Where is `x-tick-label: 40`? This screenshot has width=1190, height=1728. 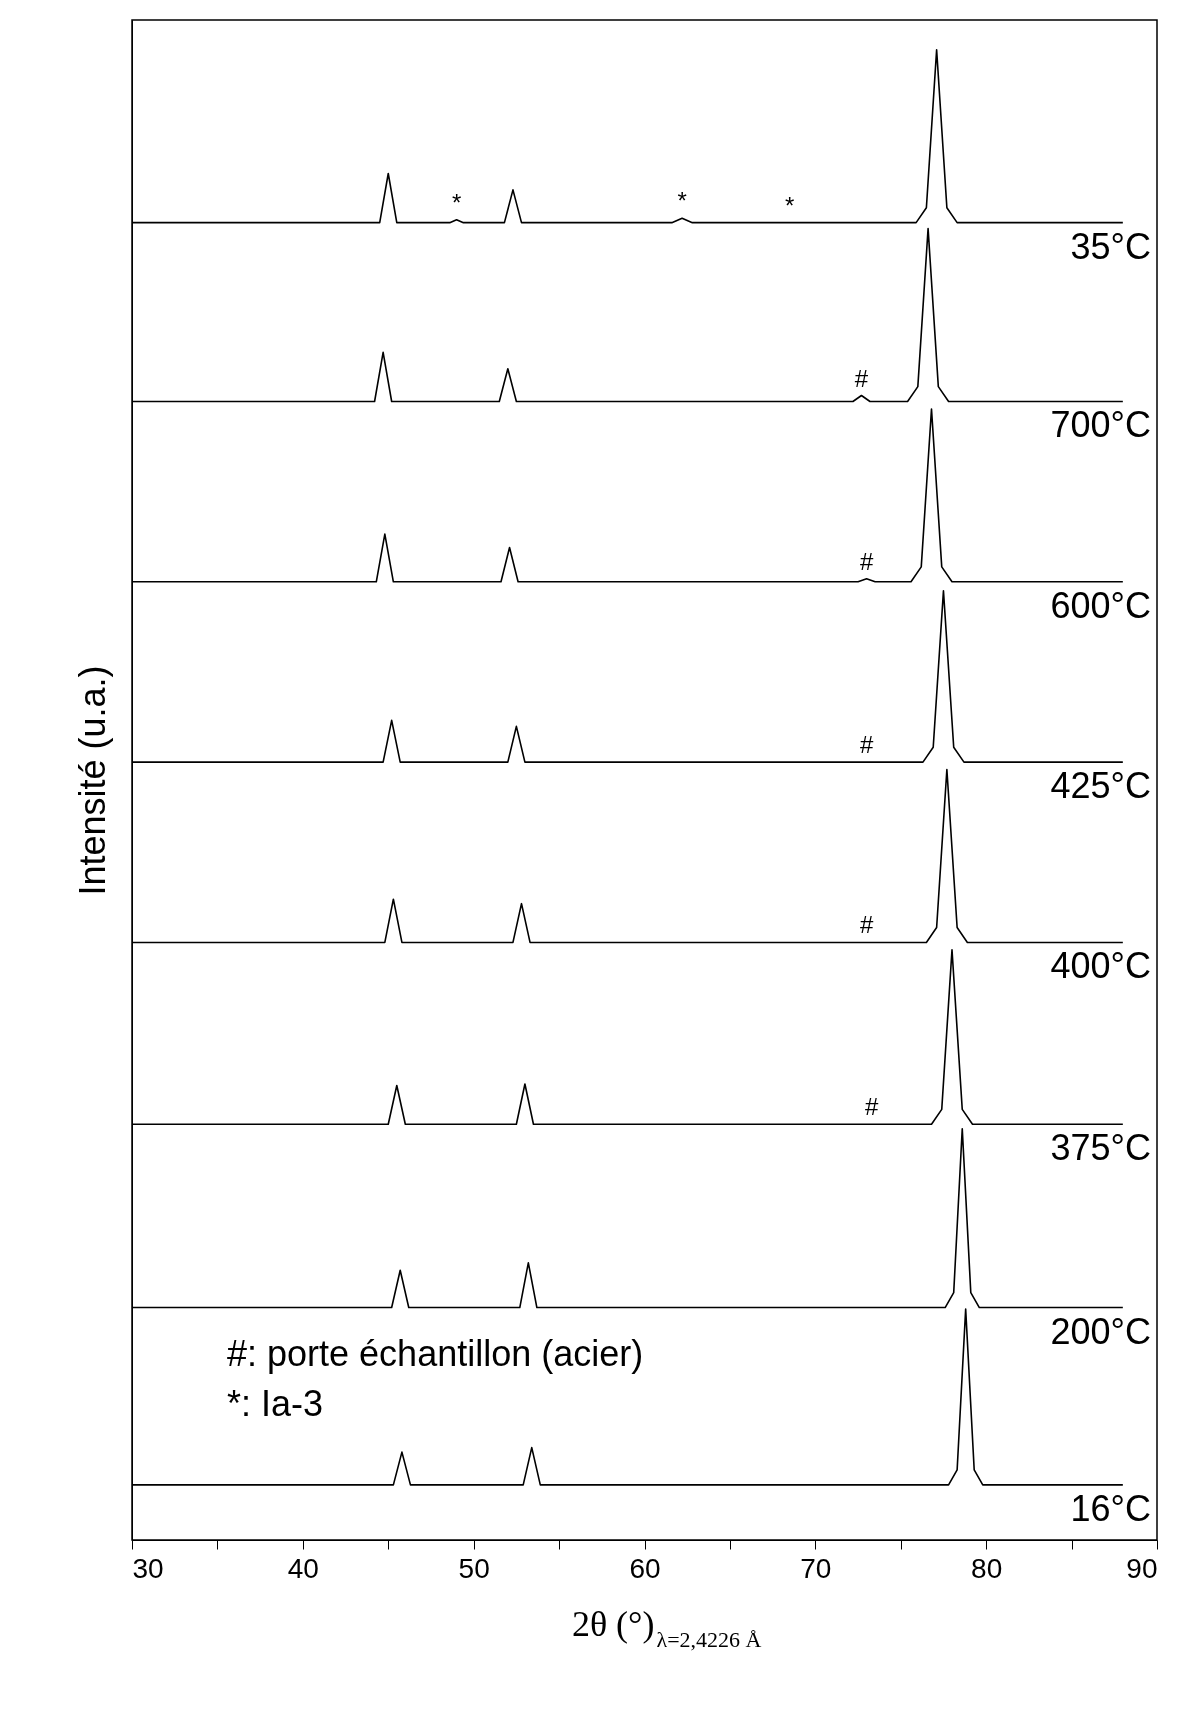
x-tick-label: 40 is located at coordinates (303, 1568).